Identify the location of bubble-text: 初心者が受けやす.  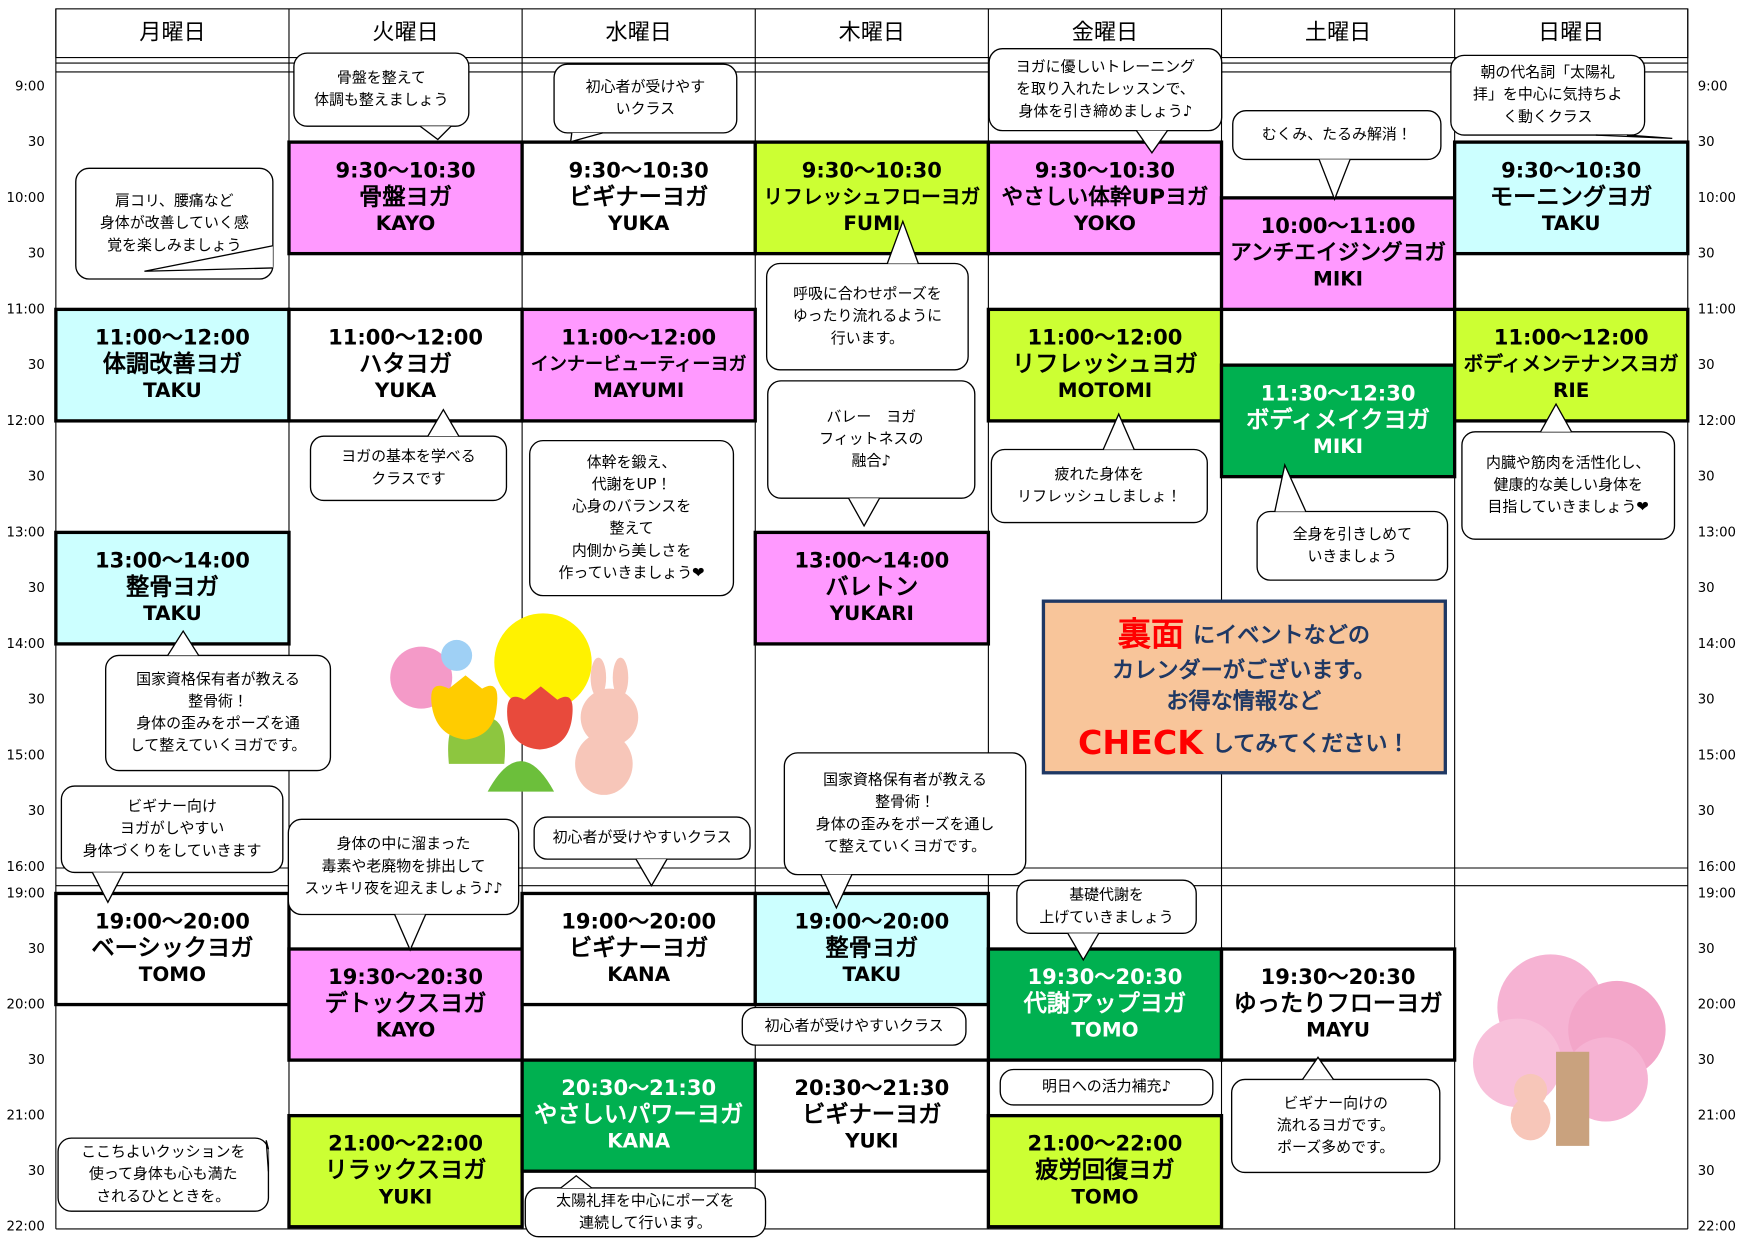
(646, 86).